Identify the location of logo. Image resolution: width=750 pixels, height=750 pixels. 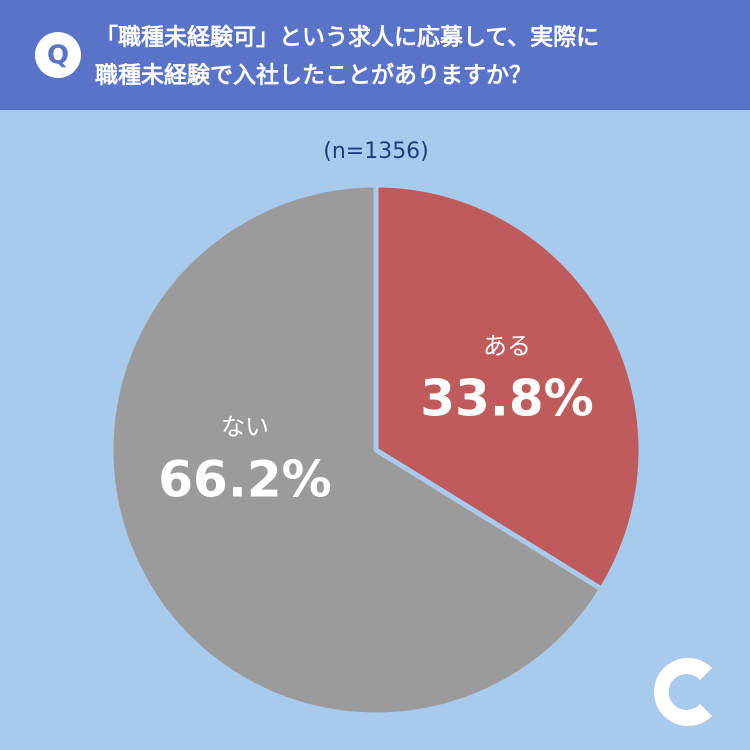
(682, 692).